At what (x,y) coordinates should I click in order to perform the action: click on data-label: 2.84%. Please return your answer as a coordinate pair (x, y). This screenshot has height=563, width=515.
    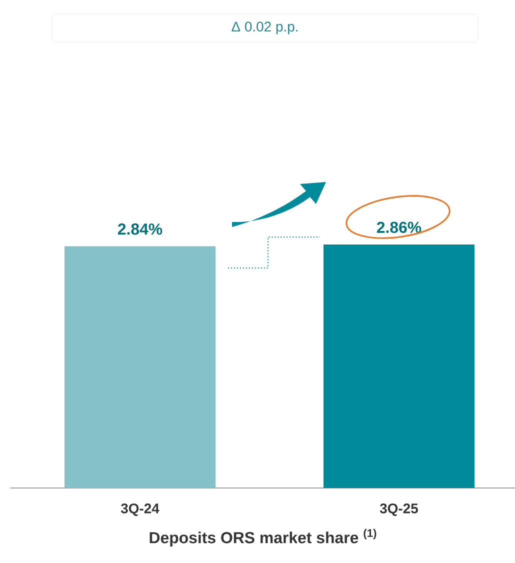
    Looking at the image, I should click on (140, 229).